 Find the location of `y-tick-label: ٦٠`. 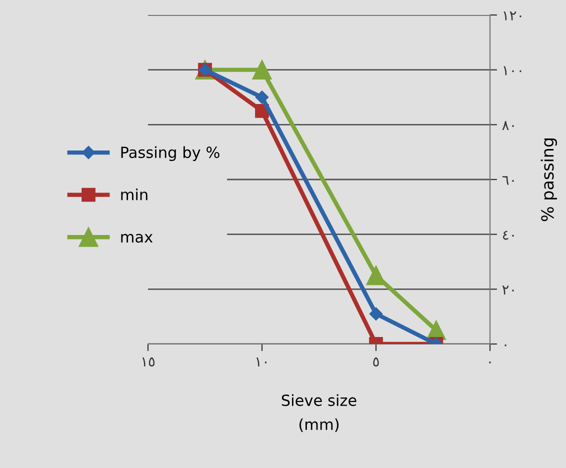

y-tick-label: ٦٠ is located at coordinates (508, 180).